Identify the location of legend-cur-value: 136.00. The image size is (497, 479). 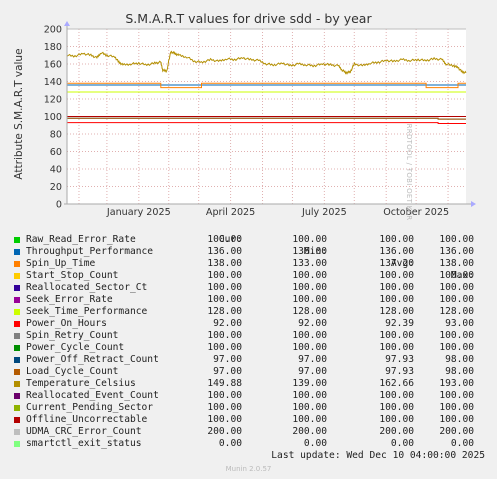
(224, 251).